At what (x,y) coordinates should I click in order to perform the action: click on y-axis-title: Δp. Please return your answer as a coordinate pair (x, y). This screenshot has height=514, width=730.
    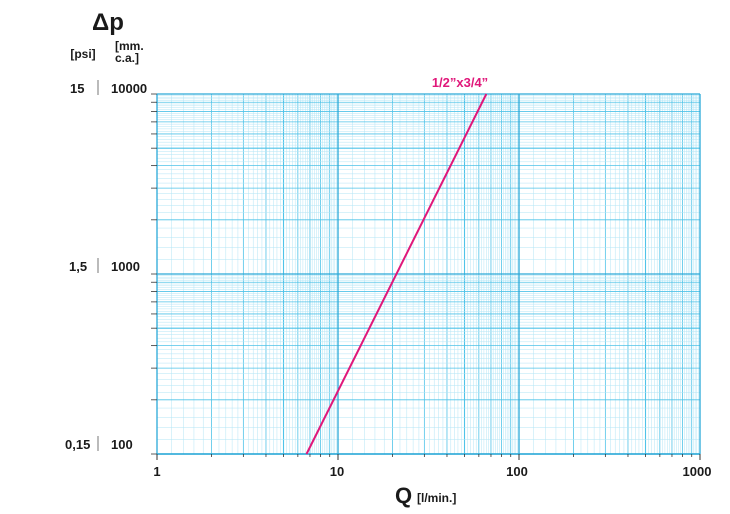
    Looking at the image, I should click on (108, 22).